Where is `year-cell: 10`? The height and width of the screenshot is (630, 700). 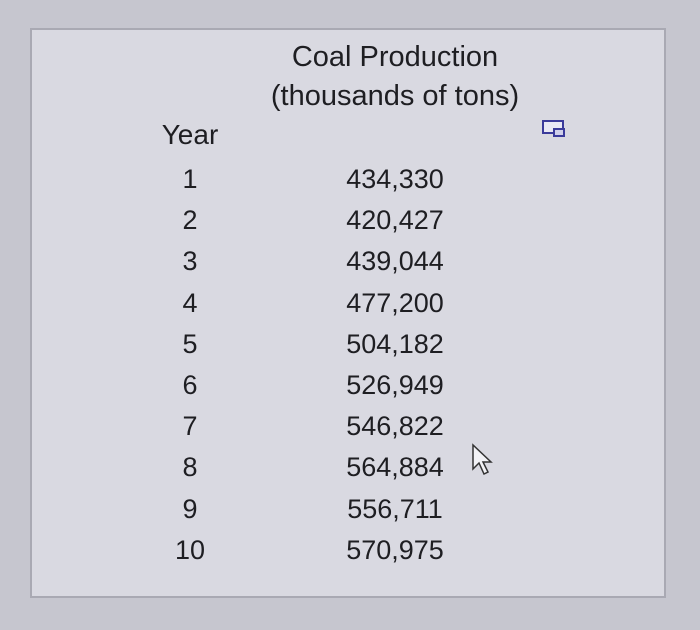
year-cell: 10 is located at coordinates (190, 549).